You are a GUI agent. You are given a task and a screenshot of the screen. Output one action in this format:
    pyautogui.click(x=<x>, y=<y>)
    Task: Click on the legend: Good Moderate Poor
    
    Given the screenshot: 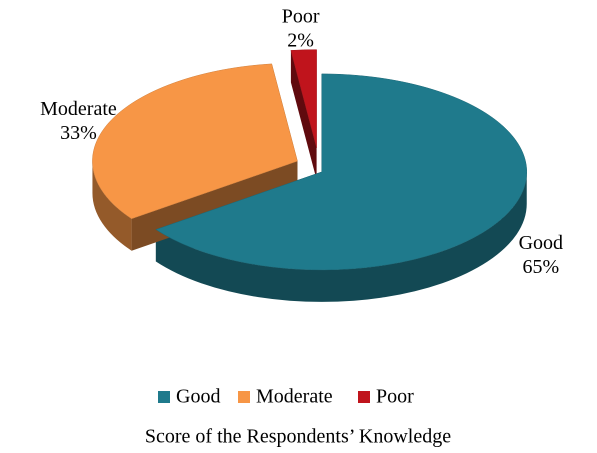 What is the action you would take?
    pyautogui.click(x=286, y=397)
    